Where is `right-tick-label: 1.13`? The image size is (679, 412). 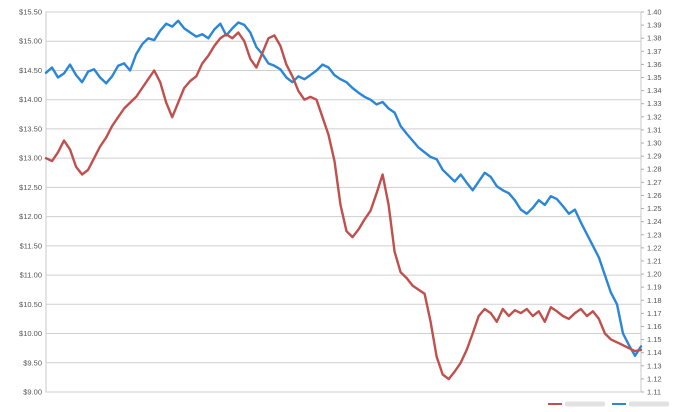 right-tick-label: 1.13 is located at coordinates (654, 365).